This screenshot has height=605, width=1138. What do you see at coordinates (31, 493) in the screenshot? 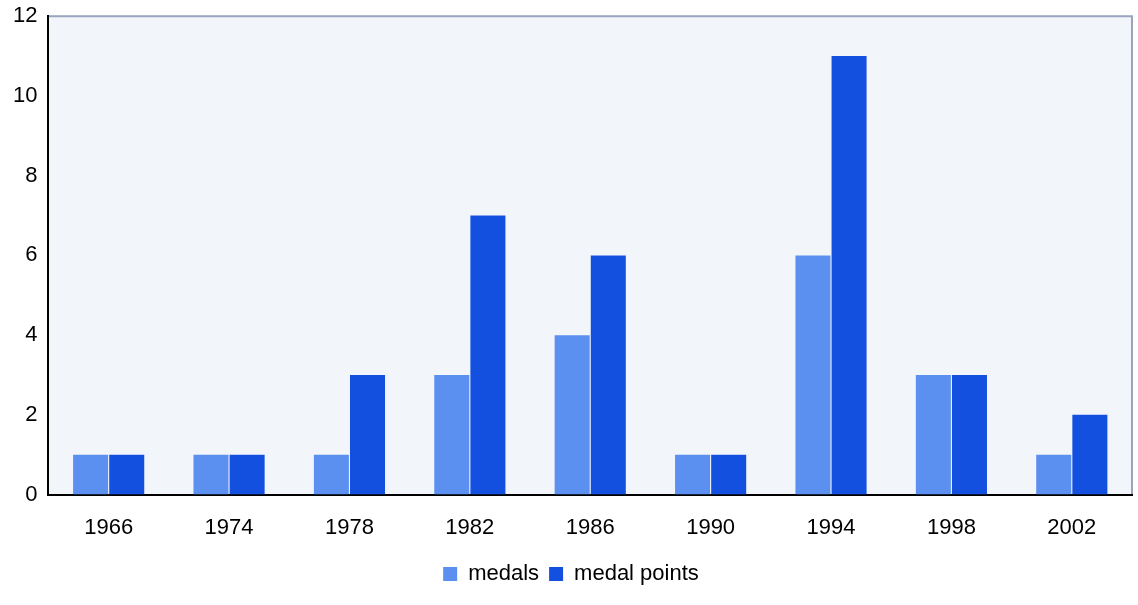
I see `y-tick-label: 0` at bounding box center [31, 493].